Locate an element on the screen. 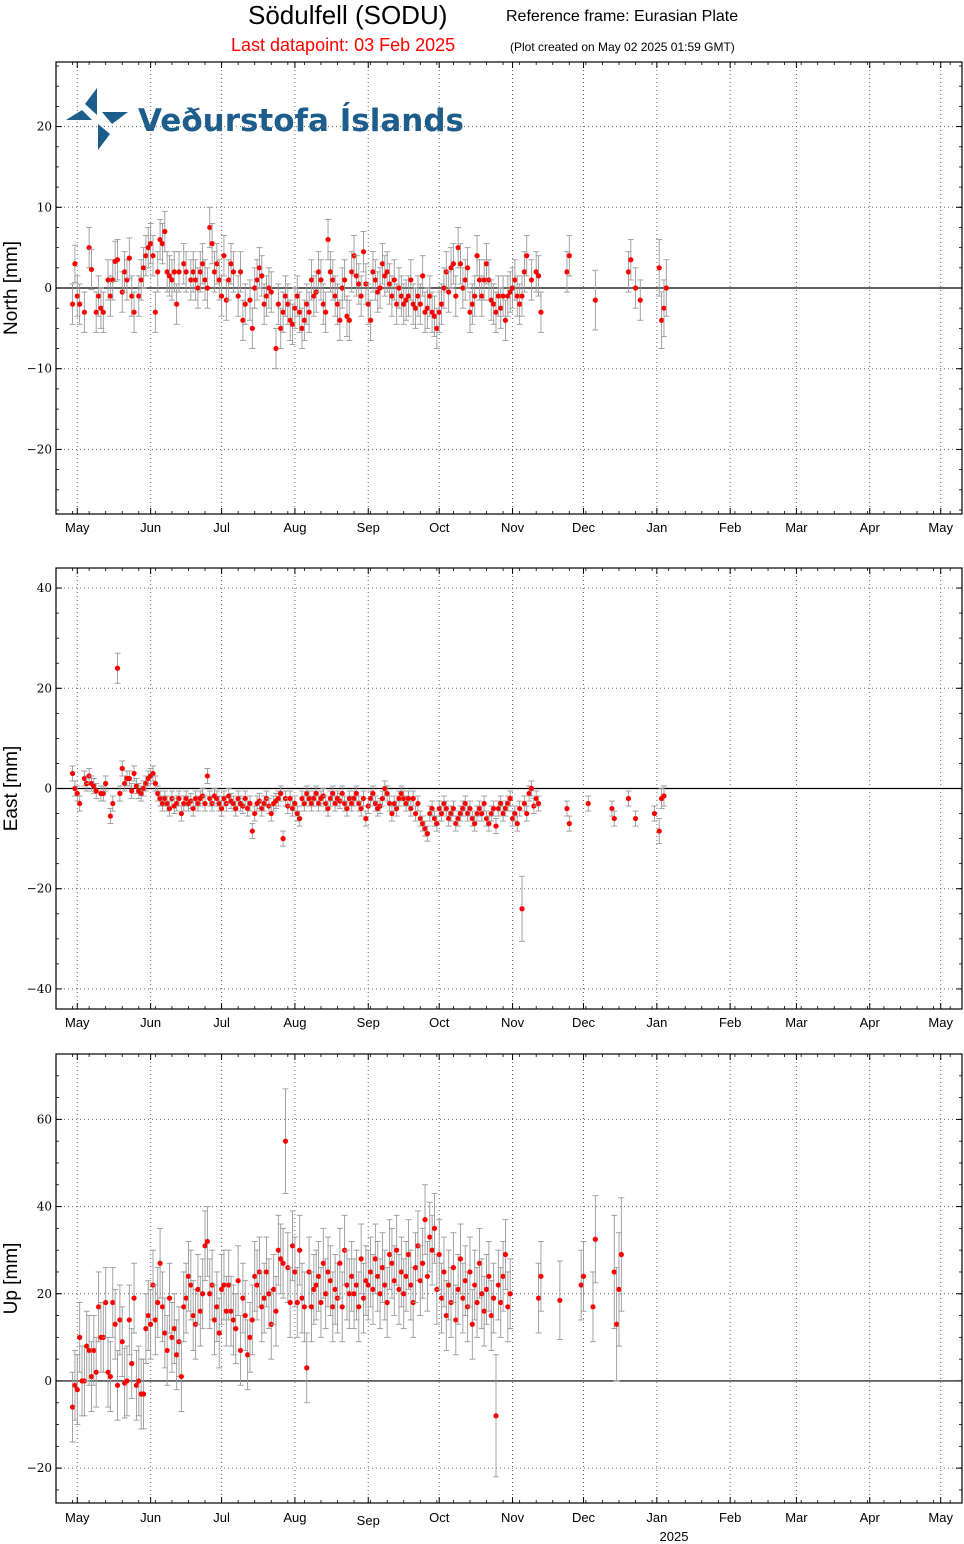 The height and width of the screenshot is (1544, 964). y-axis-label: North [mm] is located at coordinates (11, 288).